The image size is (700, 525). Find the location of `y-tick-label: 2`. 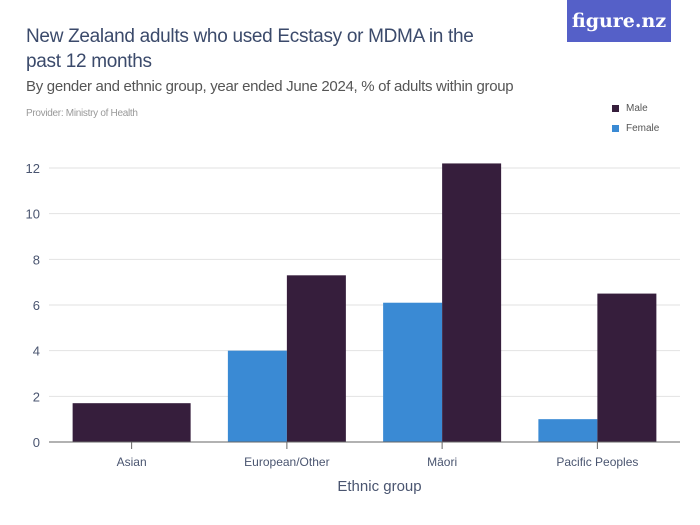

y-tick-label: 2 is located at coordinates (36, 396).